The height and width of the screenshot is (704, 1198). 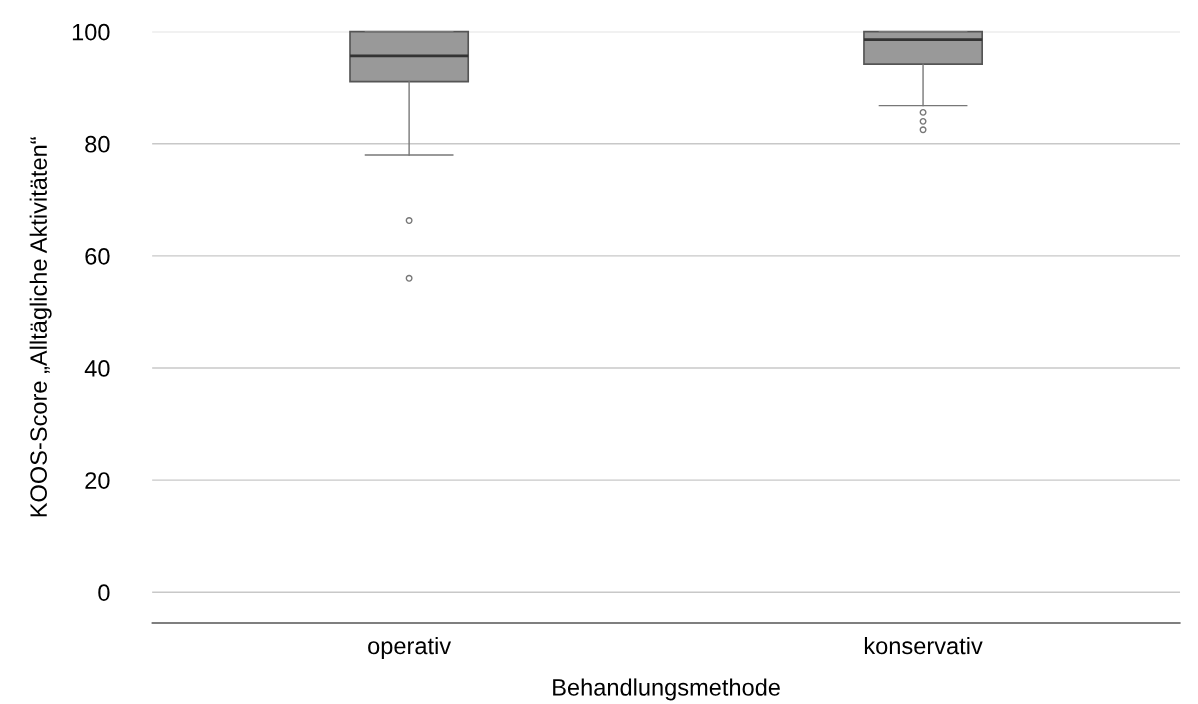 What do you see at coordinates (97, 256) in the screenshot?
I see `y-tick-label: 60` at bounding box center [97, 256].